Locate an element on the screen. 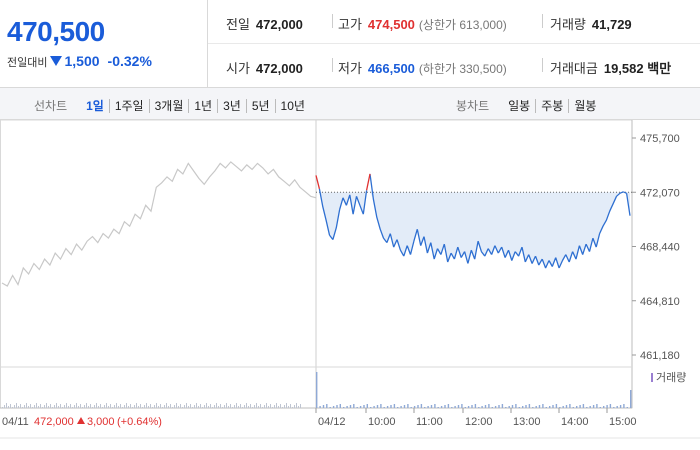  tab-3y: 3년 is located at coordinates (231, 106).